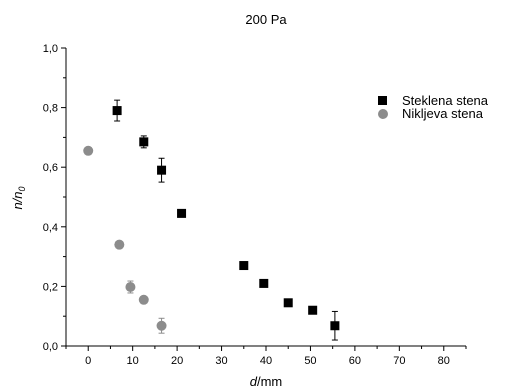 This screenshot has height=392, width=527. Describe the element at coordinates (399, 361) in the screenshot. I see `x-tick-label: 70` at that location.